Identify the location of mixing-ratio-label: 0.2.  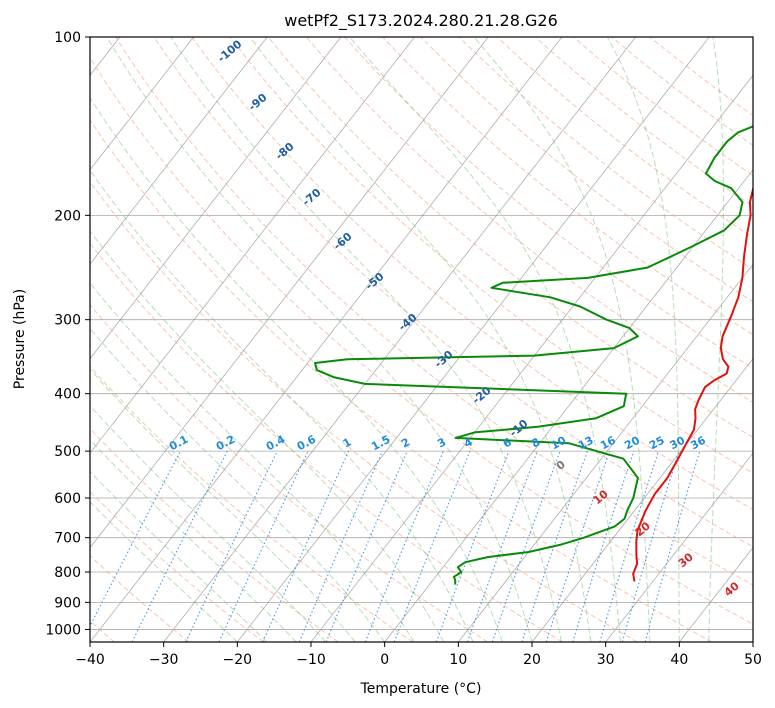
(225, 443).